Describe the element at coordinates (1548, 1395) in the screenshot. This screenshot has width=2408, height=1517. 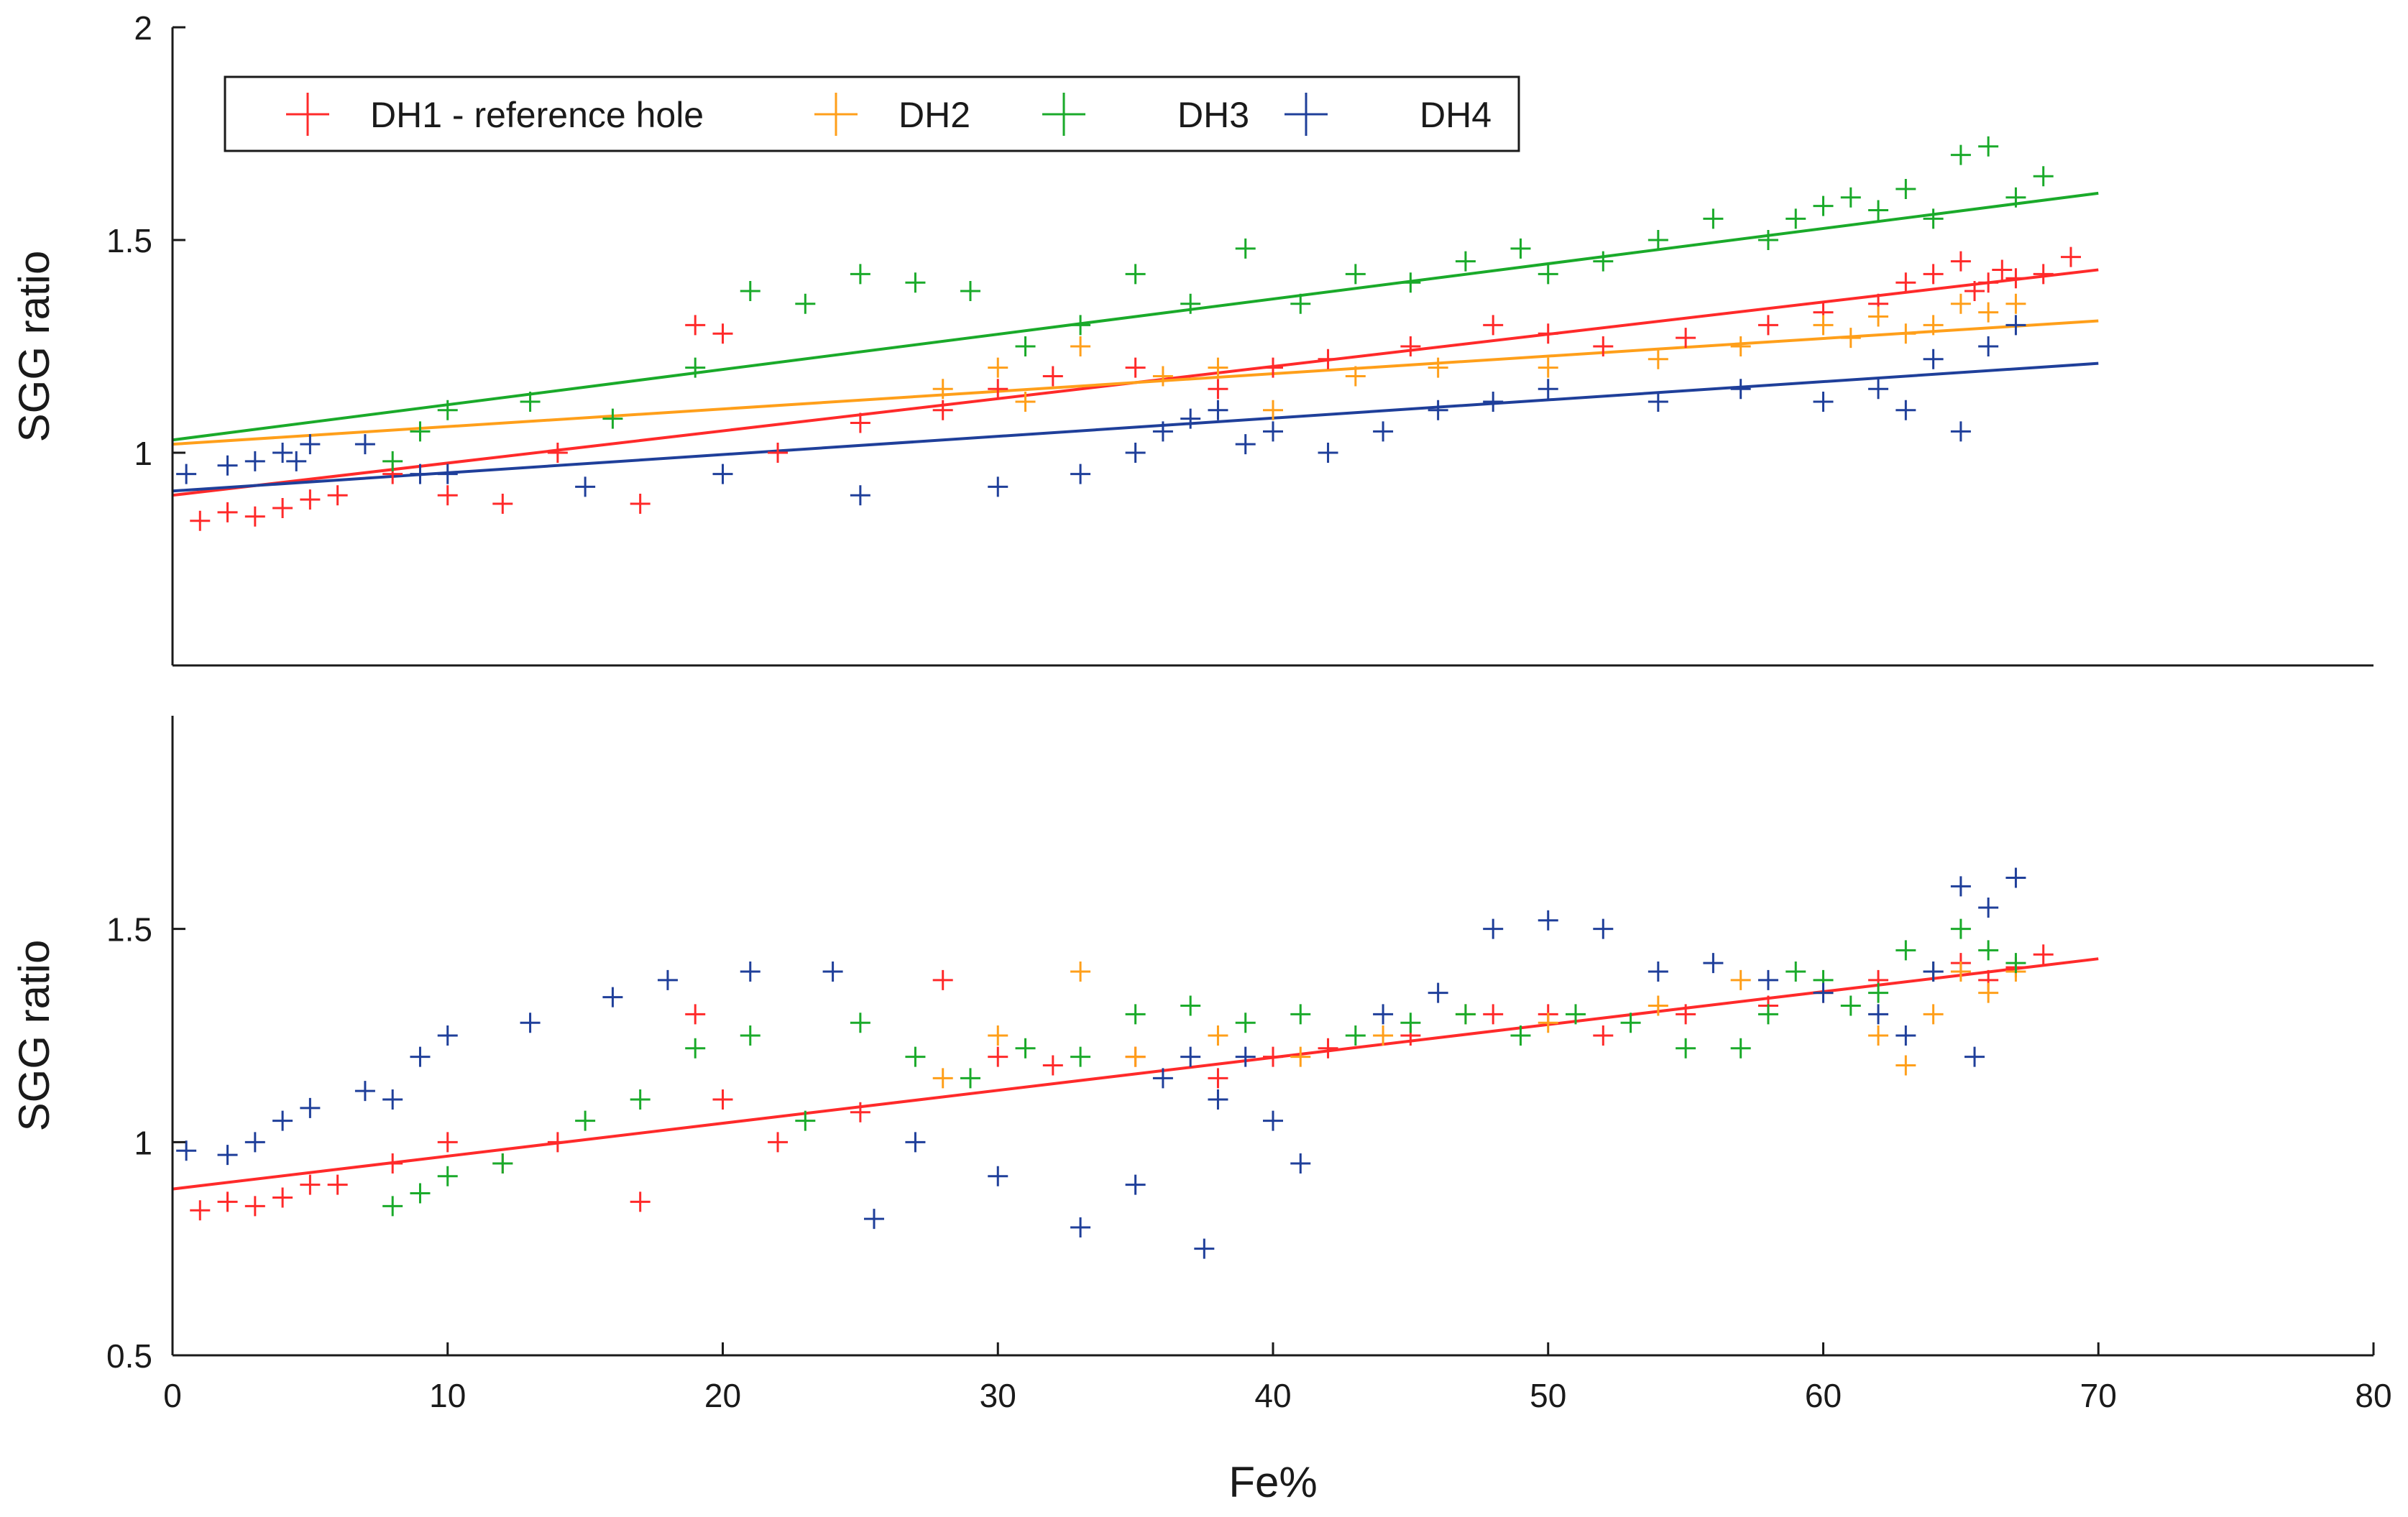
I see `x-tick-label: 50` at that location.